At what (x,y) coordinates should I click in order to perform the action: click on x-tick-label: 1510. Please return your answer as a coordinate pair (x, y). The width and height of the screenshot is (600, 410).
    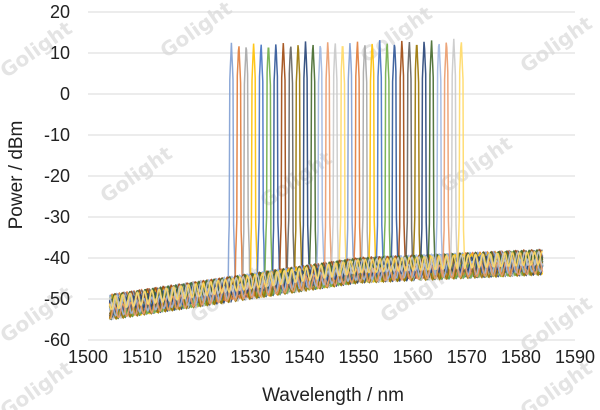
    Looking at the image, I should click on (142, 357).